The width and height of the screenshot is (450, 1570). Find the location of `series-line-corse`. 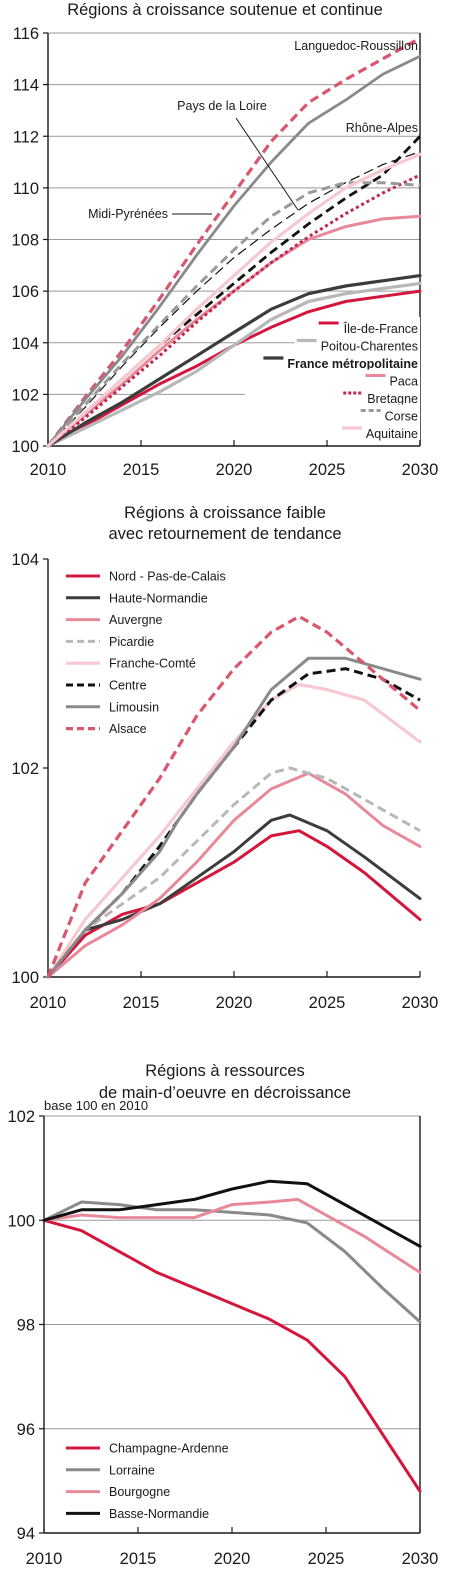

series-line-corse is located at coordinates (233, 314).